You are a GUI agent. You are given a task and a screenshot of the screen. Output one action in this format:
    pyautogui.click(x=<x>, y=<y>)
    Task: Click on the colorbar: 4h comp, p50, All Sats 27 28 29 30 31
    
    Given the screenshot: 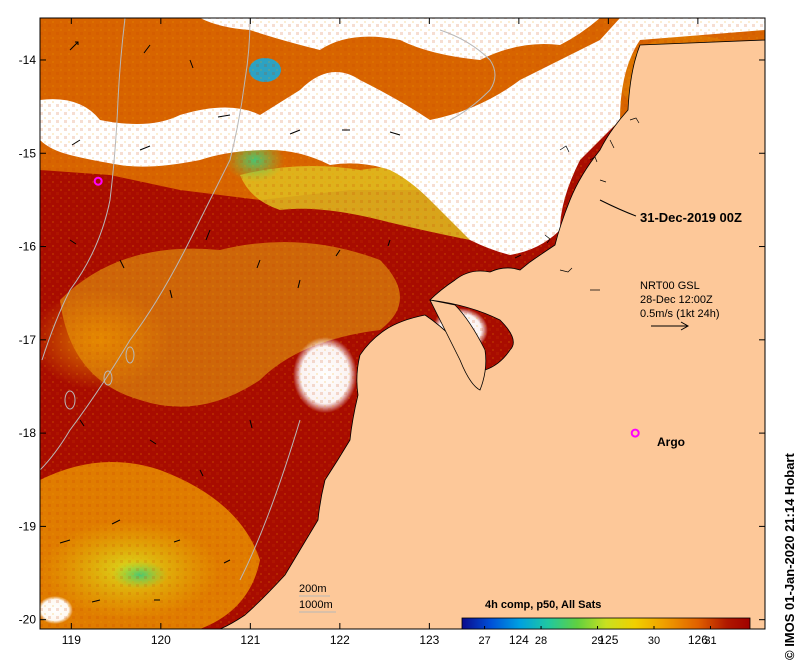 What is the action you would take?
    pyautogui.click(x=606, y=623)
    